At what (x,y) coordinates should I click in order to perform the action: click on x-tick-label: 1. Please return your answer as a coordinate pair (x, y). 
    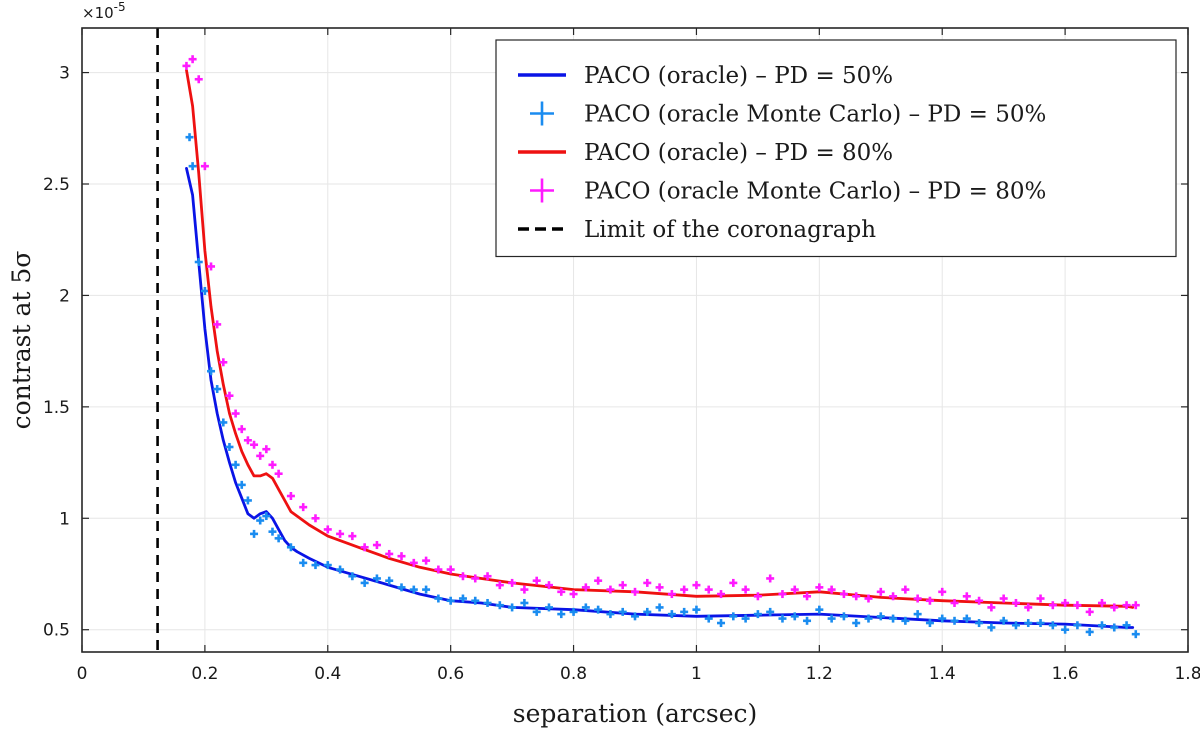
    Looking at the image, I should click on (696, 674).